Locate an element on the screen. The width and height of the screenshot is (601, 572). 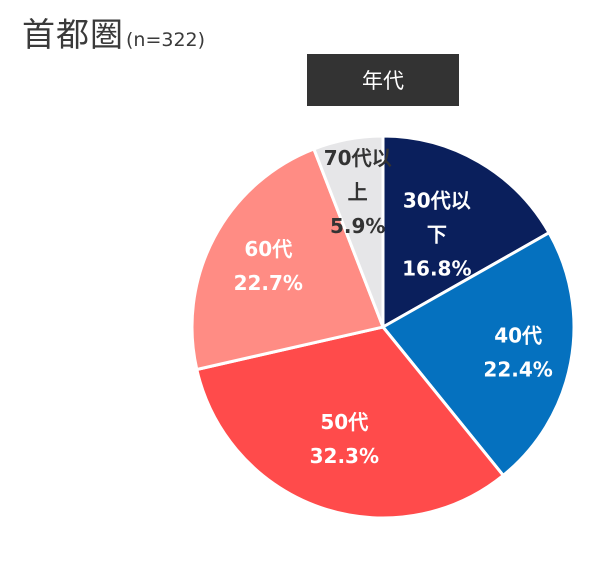
slice-label-line: 60代 is located at coordinates (268, 249).